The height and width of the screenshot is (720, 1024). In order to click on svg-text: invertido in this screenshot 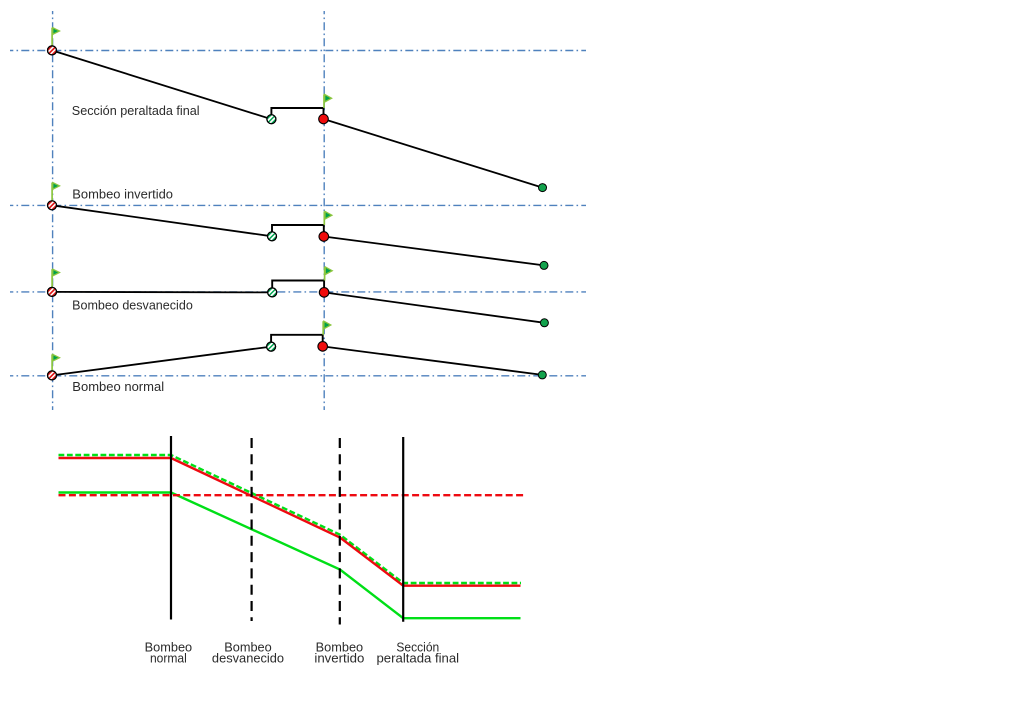, I will do `click(339, 659)`.